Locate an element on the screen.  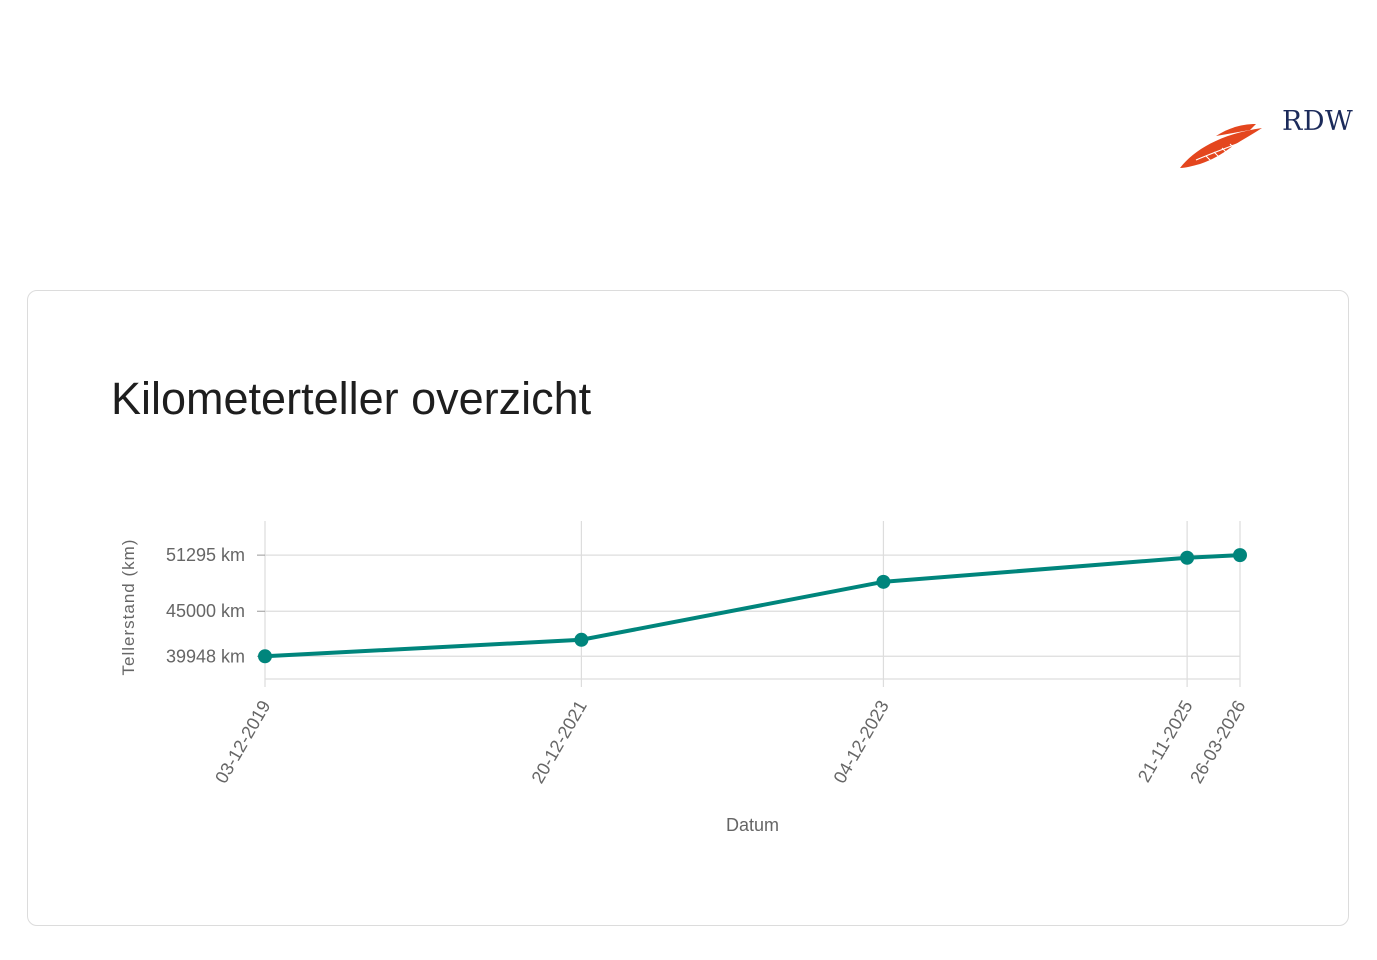
x-tick-label: 04-12-2023 is located at coordinates (861, 742).